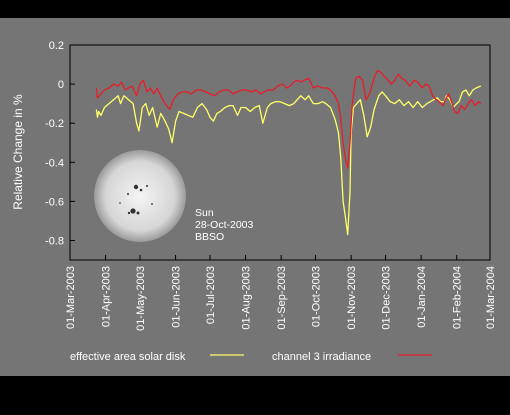 This screenshot has height=415, width=510. What do you see at coordinates (56, 46) in the screenshot?
I see `y-tick-label: 0.2` at bounding box center [56, 46].